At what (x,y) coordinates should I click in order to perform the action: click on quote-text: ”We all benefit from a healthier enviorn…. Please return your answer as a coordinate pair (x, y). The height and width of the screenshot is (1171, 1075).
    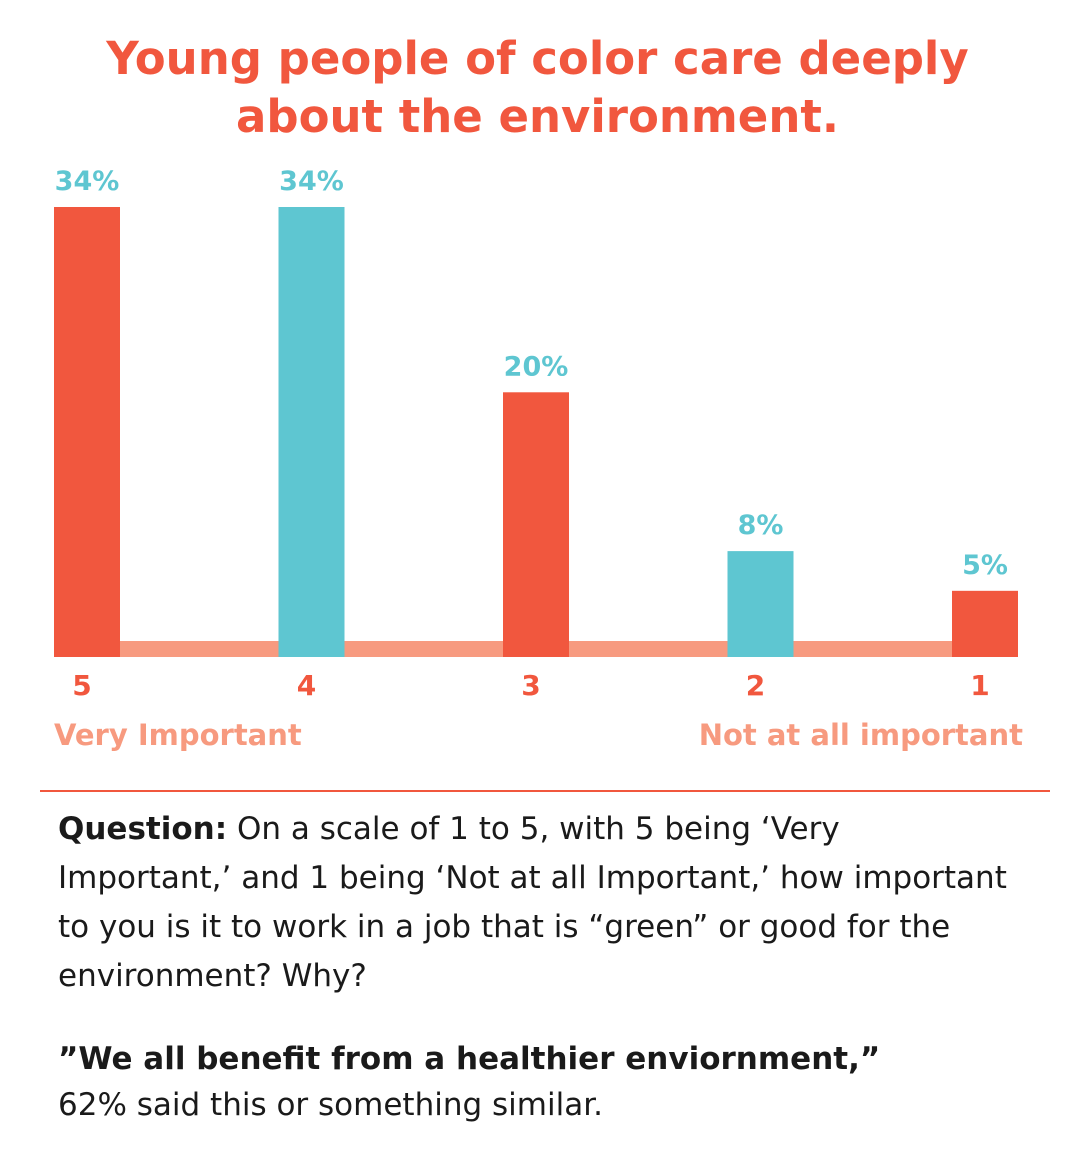
    Looking at the image, I should click on (469, 1059).